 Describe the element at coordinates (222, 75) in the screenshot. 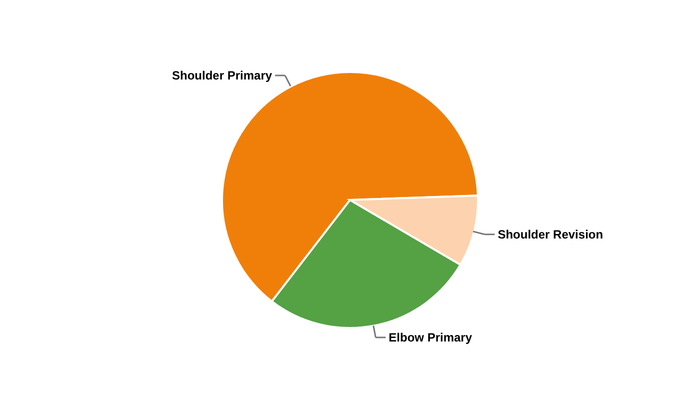

I see `slice-label: Shoulder Primary` at that location.